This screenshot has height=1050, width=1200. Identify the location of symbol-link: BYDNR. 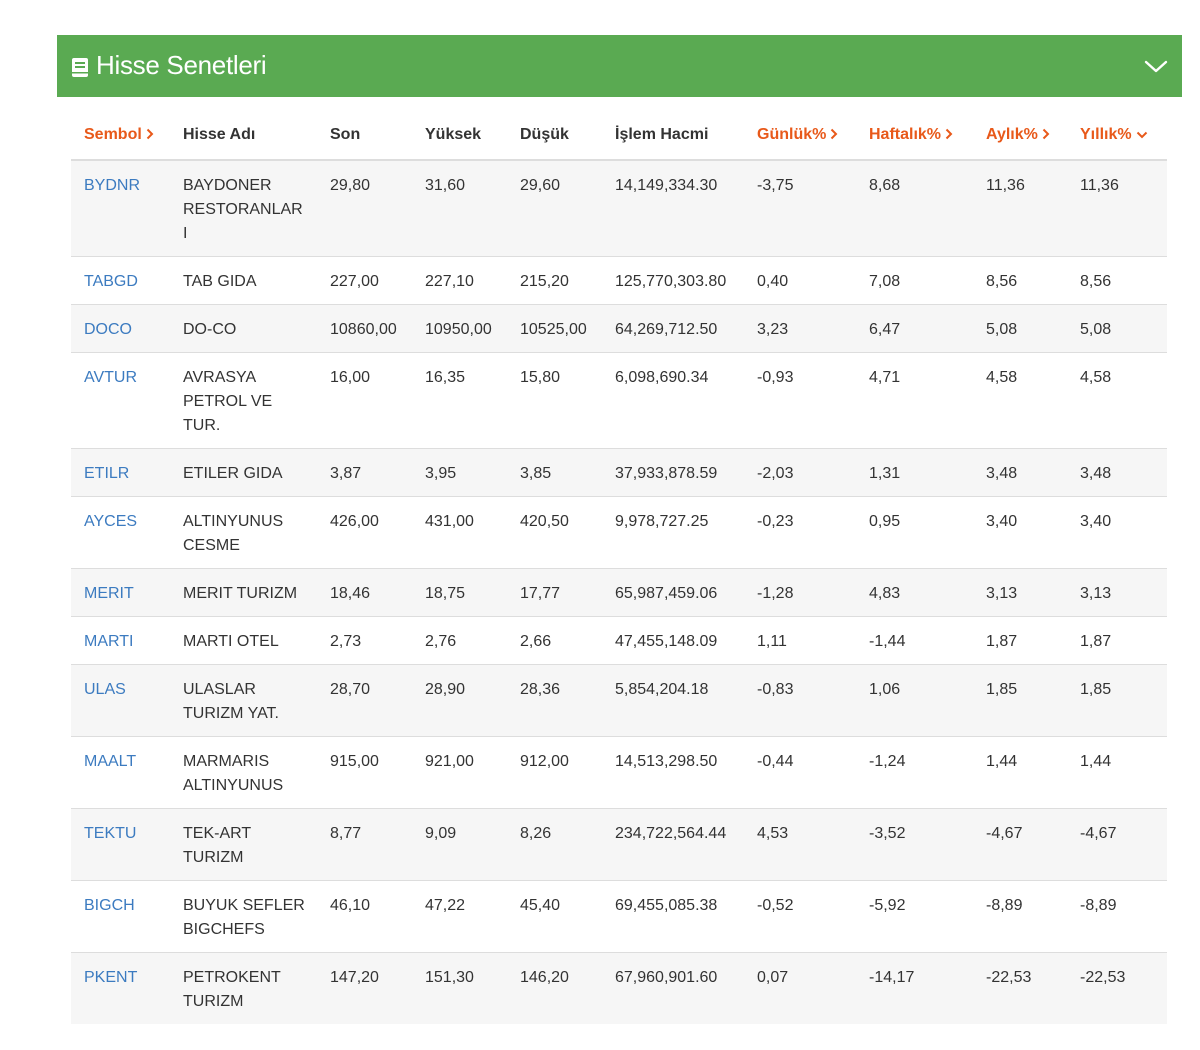
(112, 185).